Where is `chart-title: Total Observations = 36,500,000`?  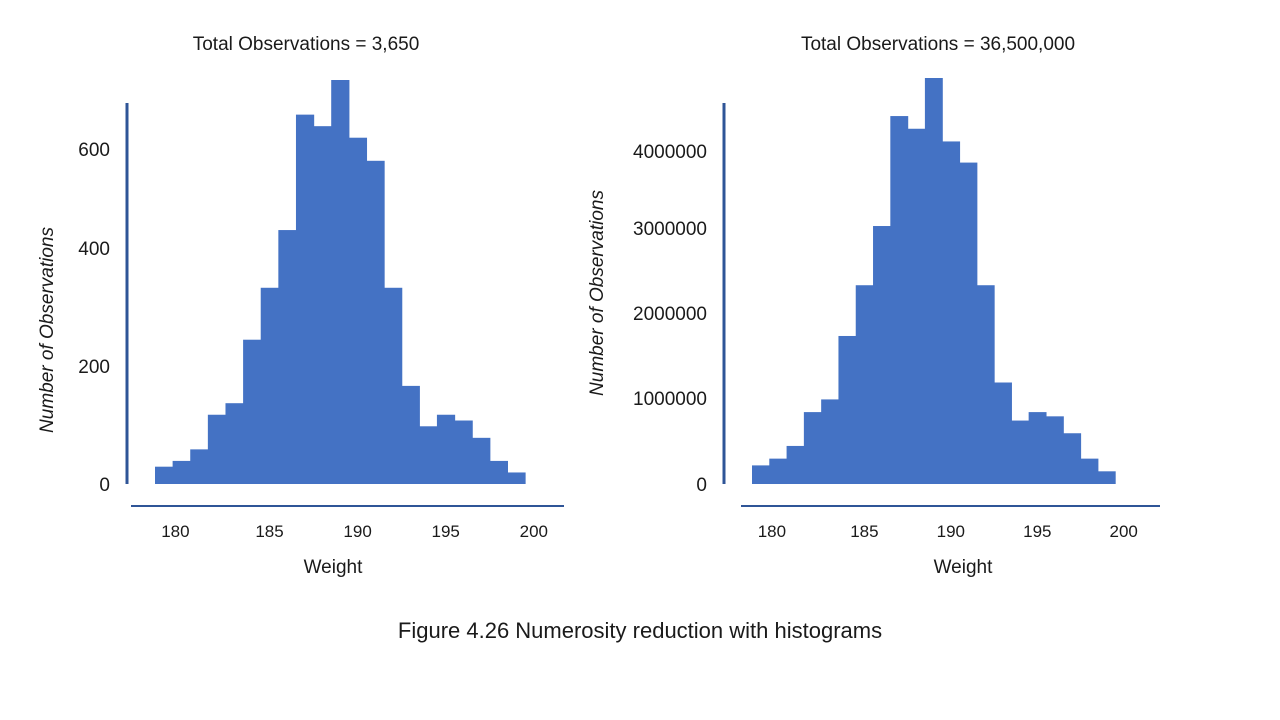 chart-title: Total Observations = 36,500,000 is located at coordinates (938, 44).